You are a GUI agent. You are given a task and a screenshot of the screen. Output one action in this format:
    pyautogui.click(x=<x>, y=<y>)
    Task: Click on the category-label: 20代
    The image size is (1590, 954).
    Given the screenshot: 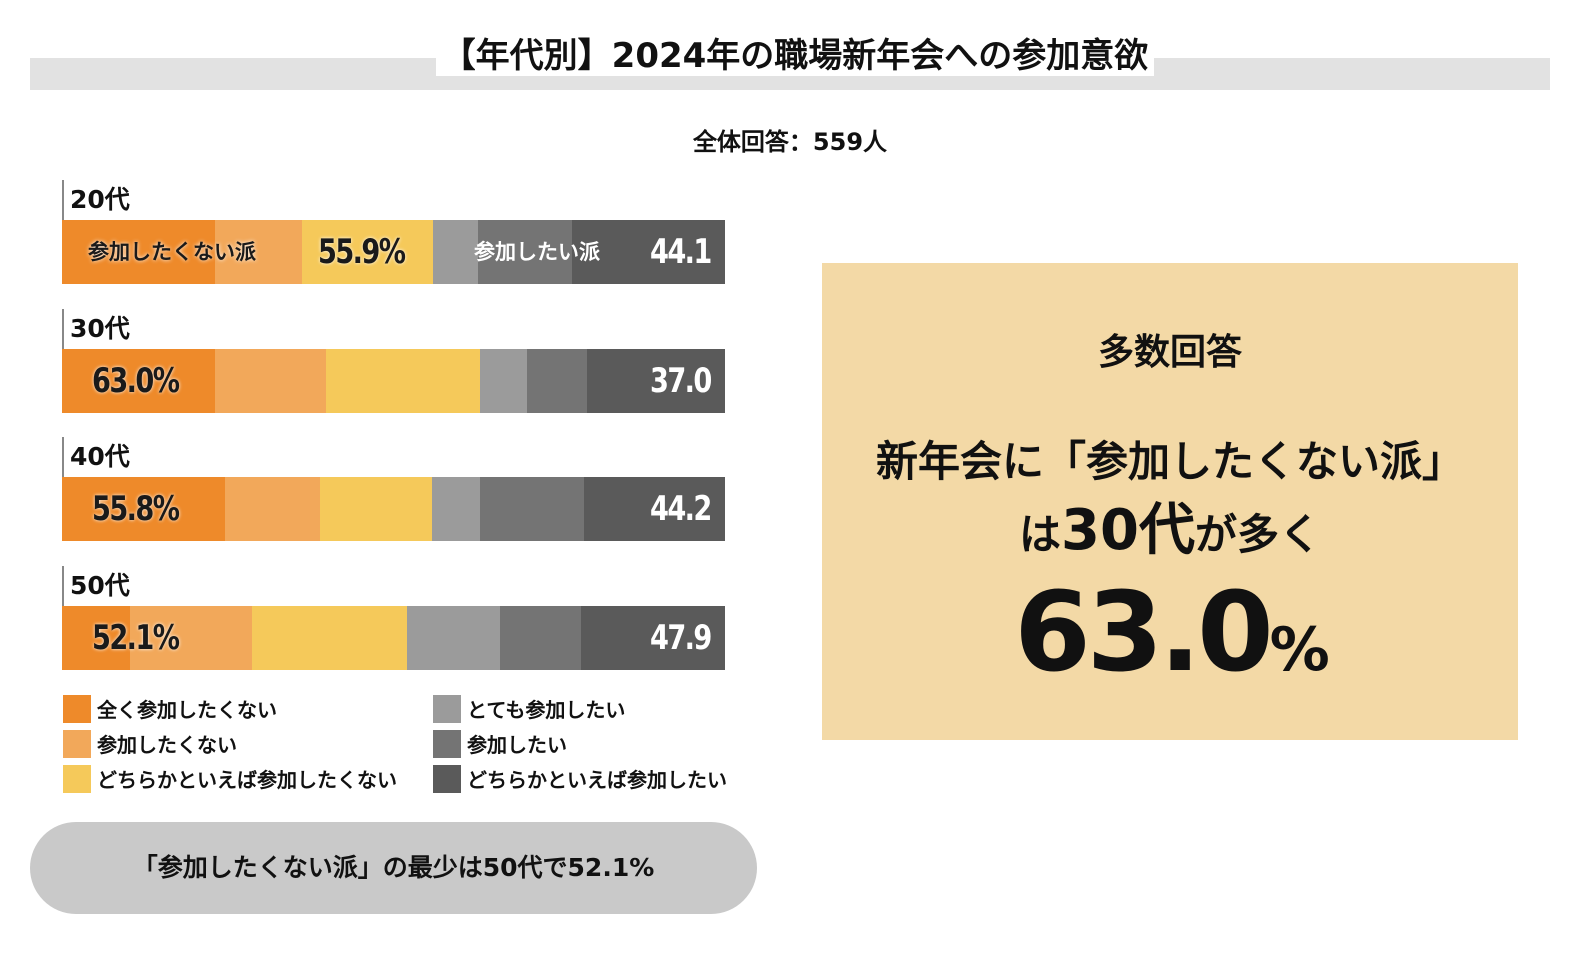 What is the action you would take?
    pyautogui.click(x=100, y=199)
    